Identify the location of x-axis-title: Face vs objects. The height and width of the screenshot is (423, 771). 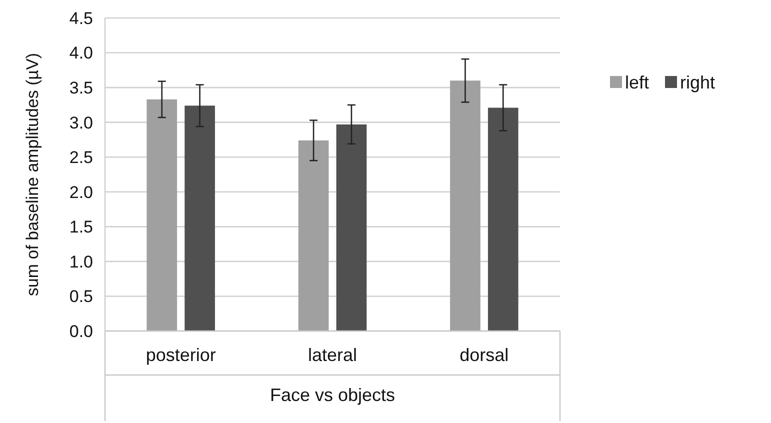
(333, 395).